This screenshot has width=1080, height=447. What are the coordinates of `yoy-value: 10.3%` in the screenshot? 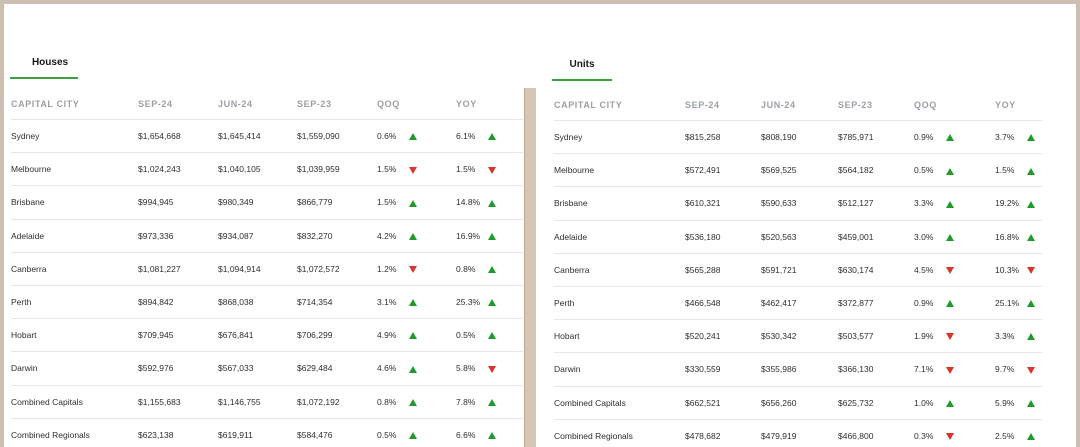 It's located at (1007, 269).